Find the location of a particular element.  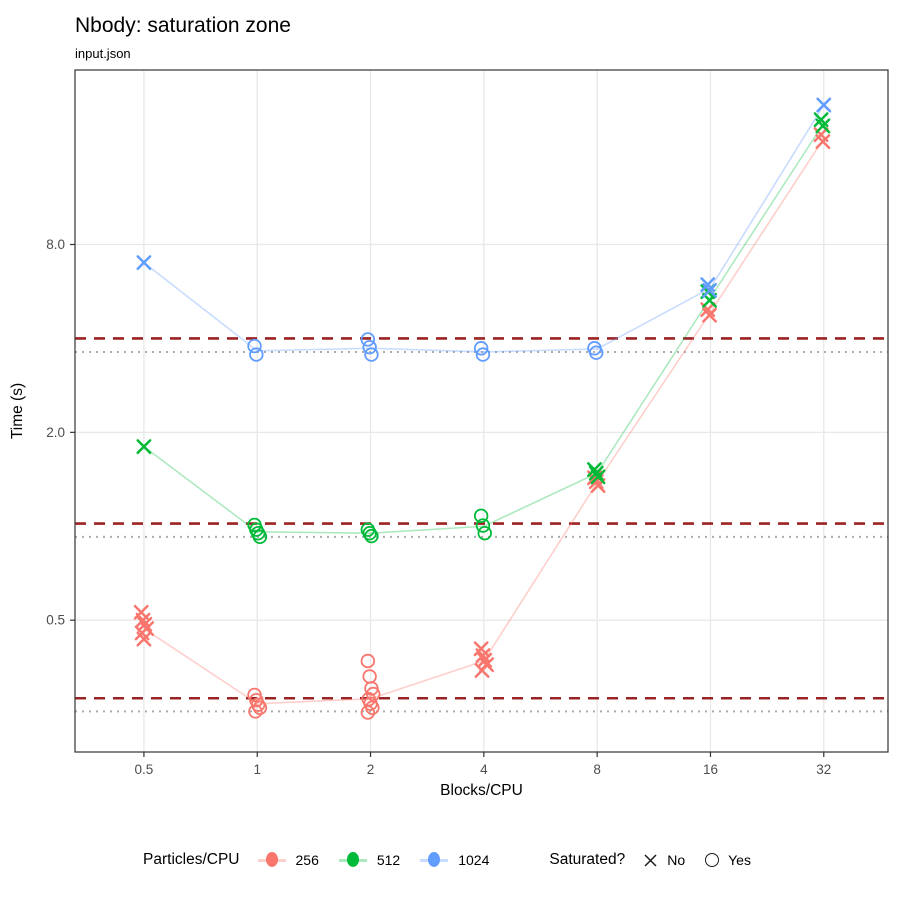

y-tick-label: 0.5 is located at coordinates (55, 620).